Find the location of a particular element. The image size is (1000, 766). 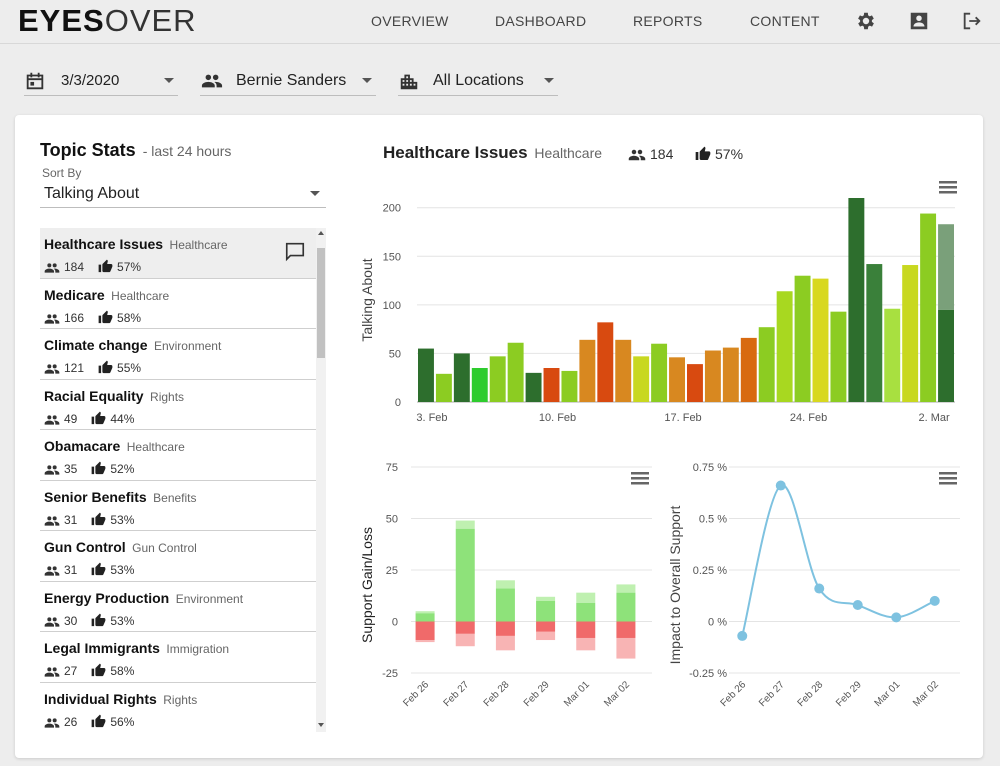

building-icon is located at coordinates (409, 82).